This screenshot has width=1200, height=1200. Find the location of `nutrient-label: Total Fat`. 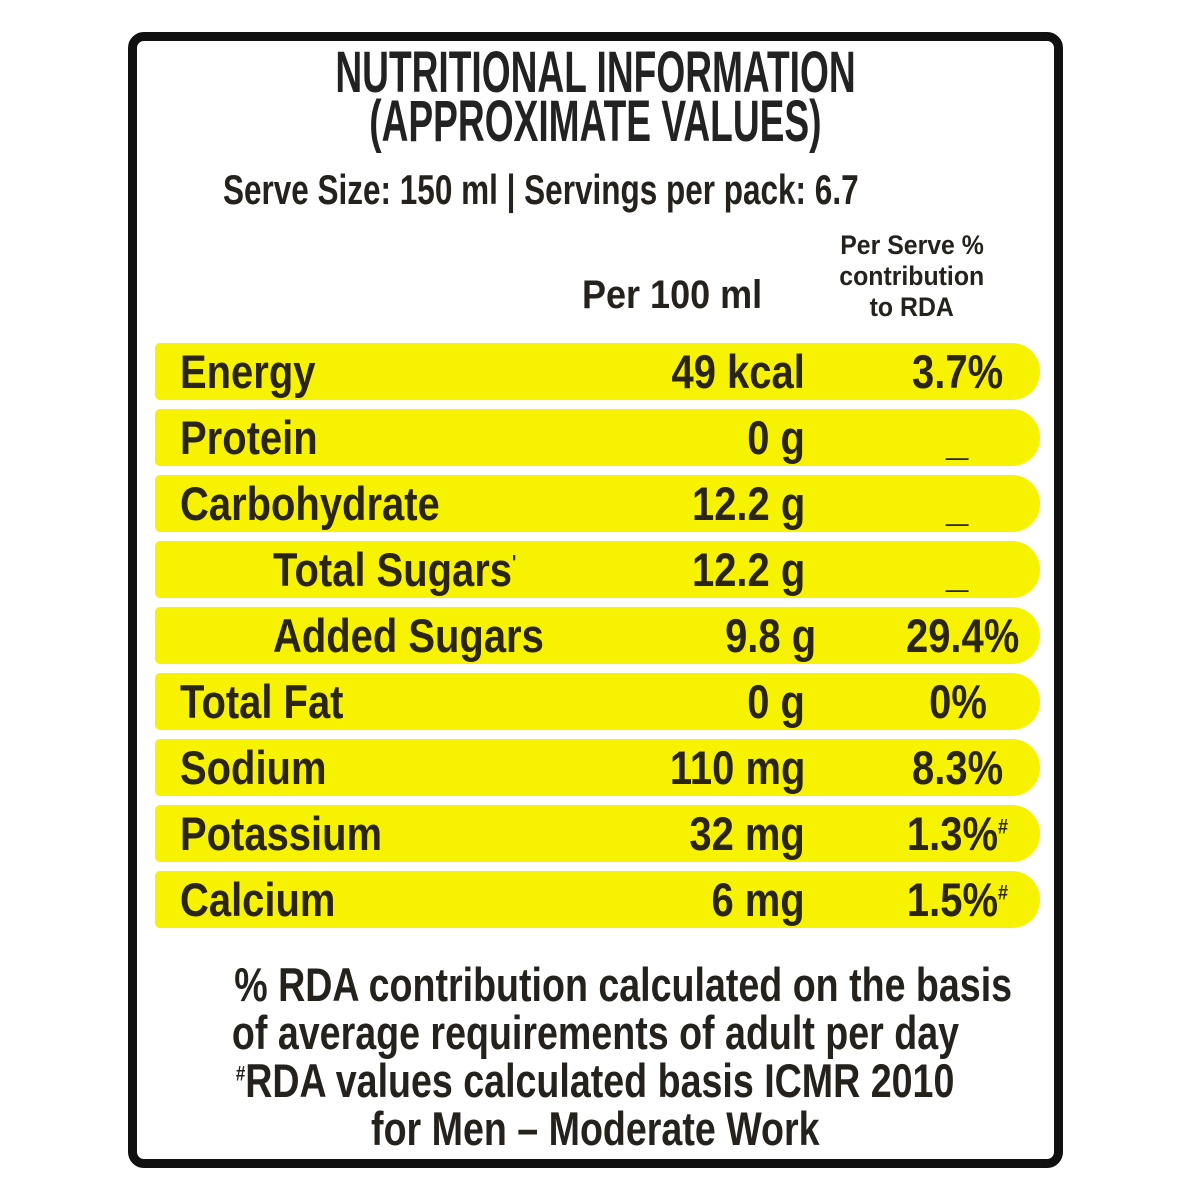

nutrient-label: Total Fat is located at coordinates (262, 701).